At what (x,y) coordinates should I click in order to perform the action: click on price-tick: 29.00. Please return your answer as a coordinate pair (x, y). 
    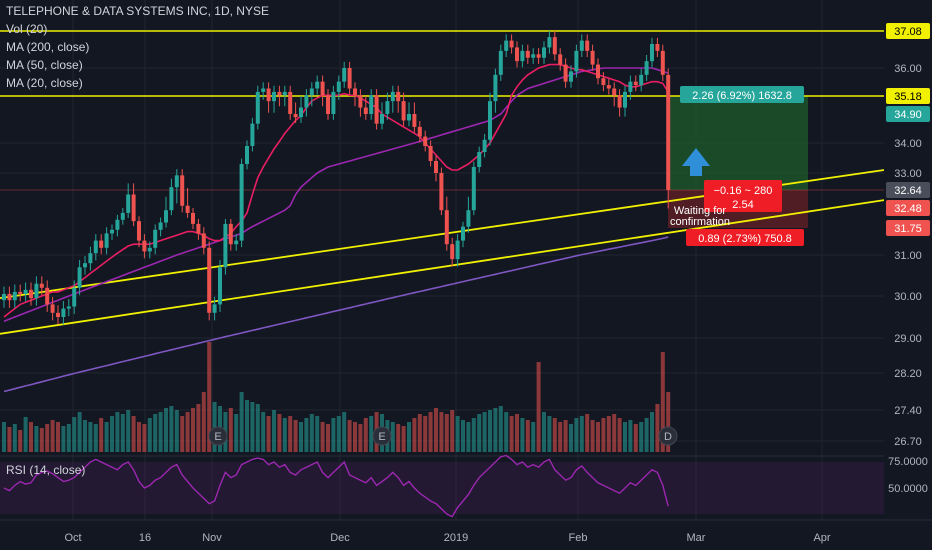
    Looking at the image, I should click on (908, 339).